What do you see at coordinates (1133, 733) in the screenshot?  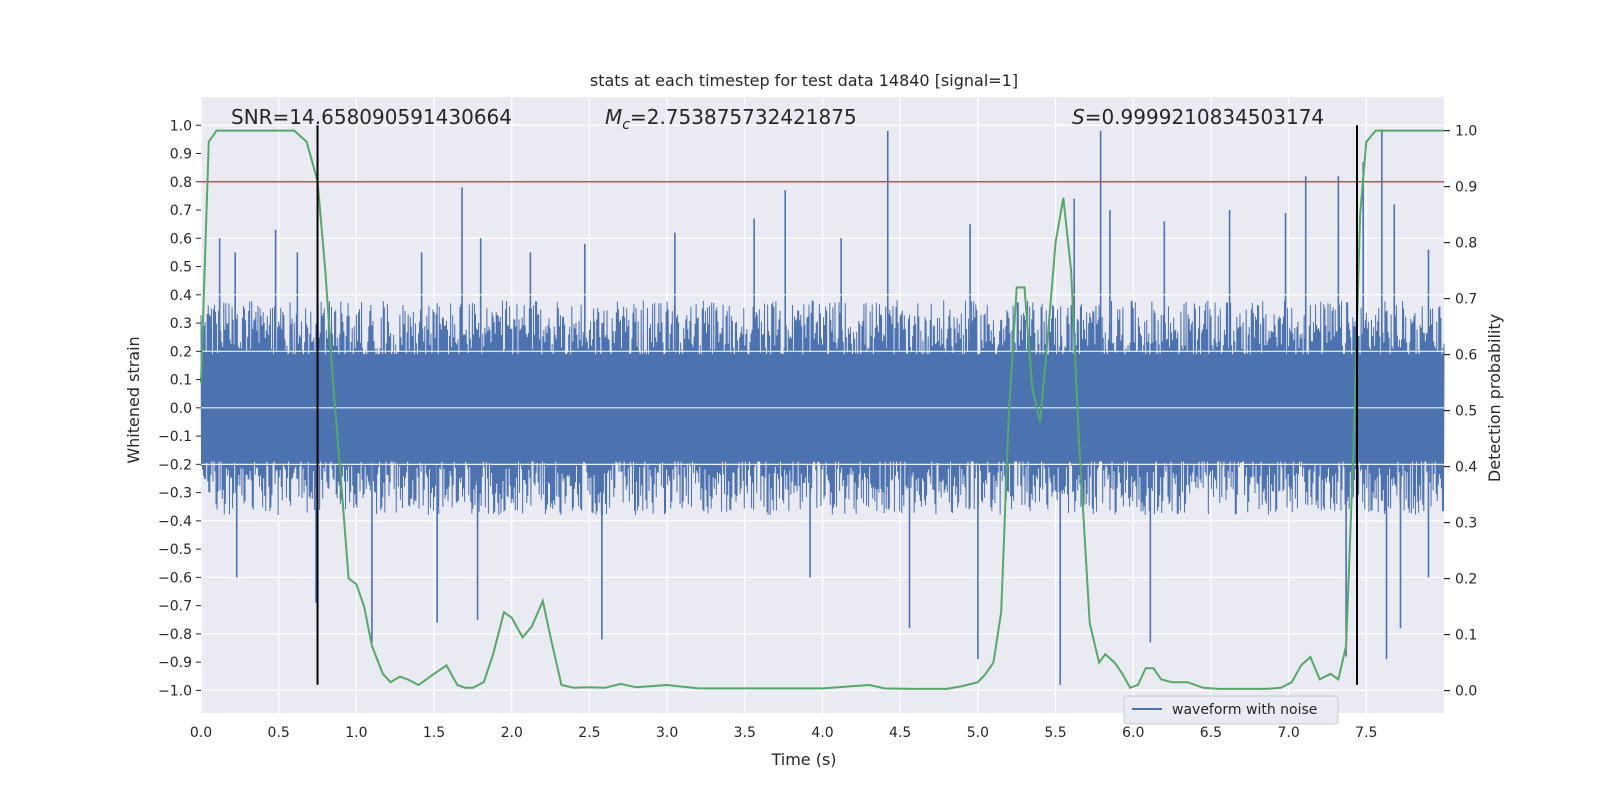 I see `x-tick-label: 6.0` at bounding box center [1133, 733].